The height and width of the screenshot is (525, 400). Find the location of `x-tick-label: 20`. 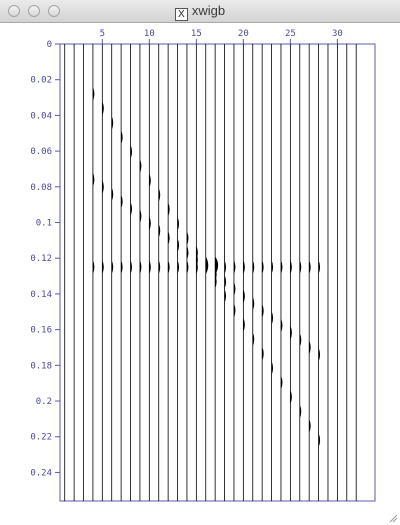

x-tick-label: 20 is located at coordinates (243, 34).